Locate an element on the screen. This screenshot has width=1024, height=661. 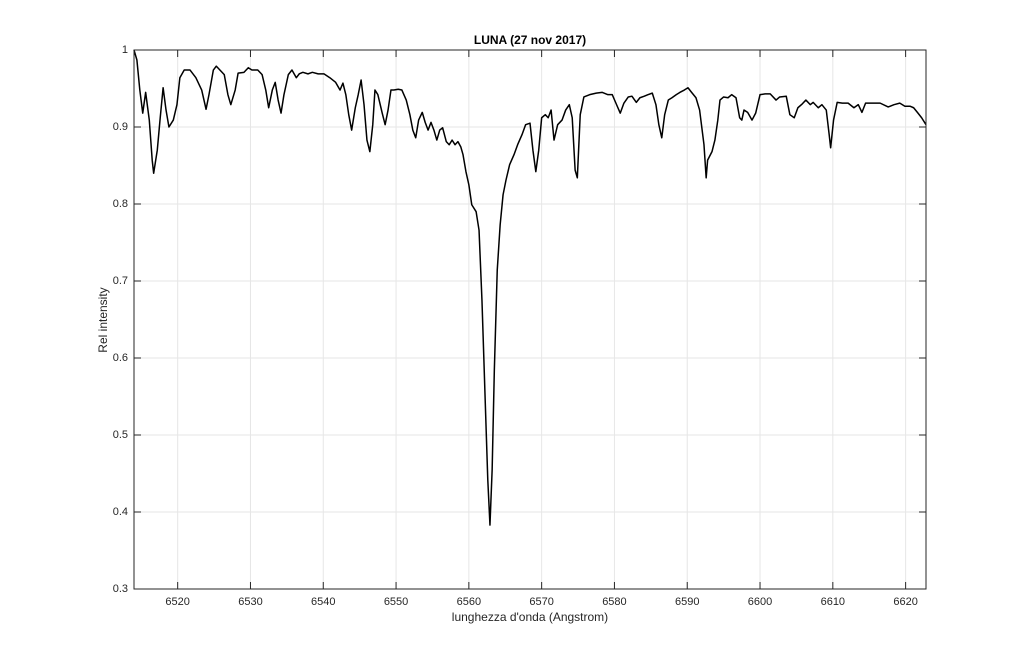
y-tick-label: 0.7 is located at coordinates (120, 281).